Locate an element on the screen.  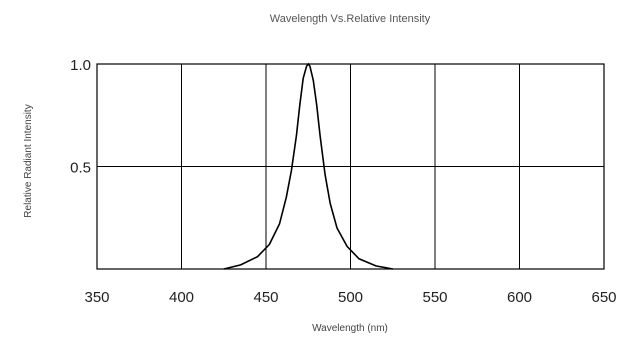
x-axis-label: Wavelength (nm) is located at coordinates (350, 328).